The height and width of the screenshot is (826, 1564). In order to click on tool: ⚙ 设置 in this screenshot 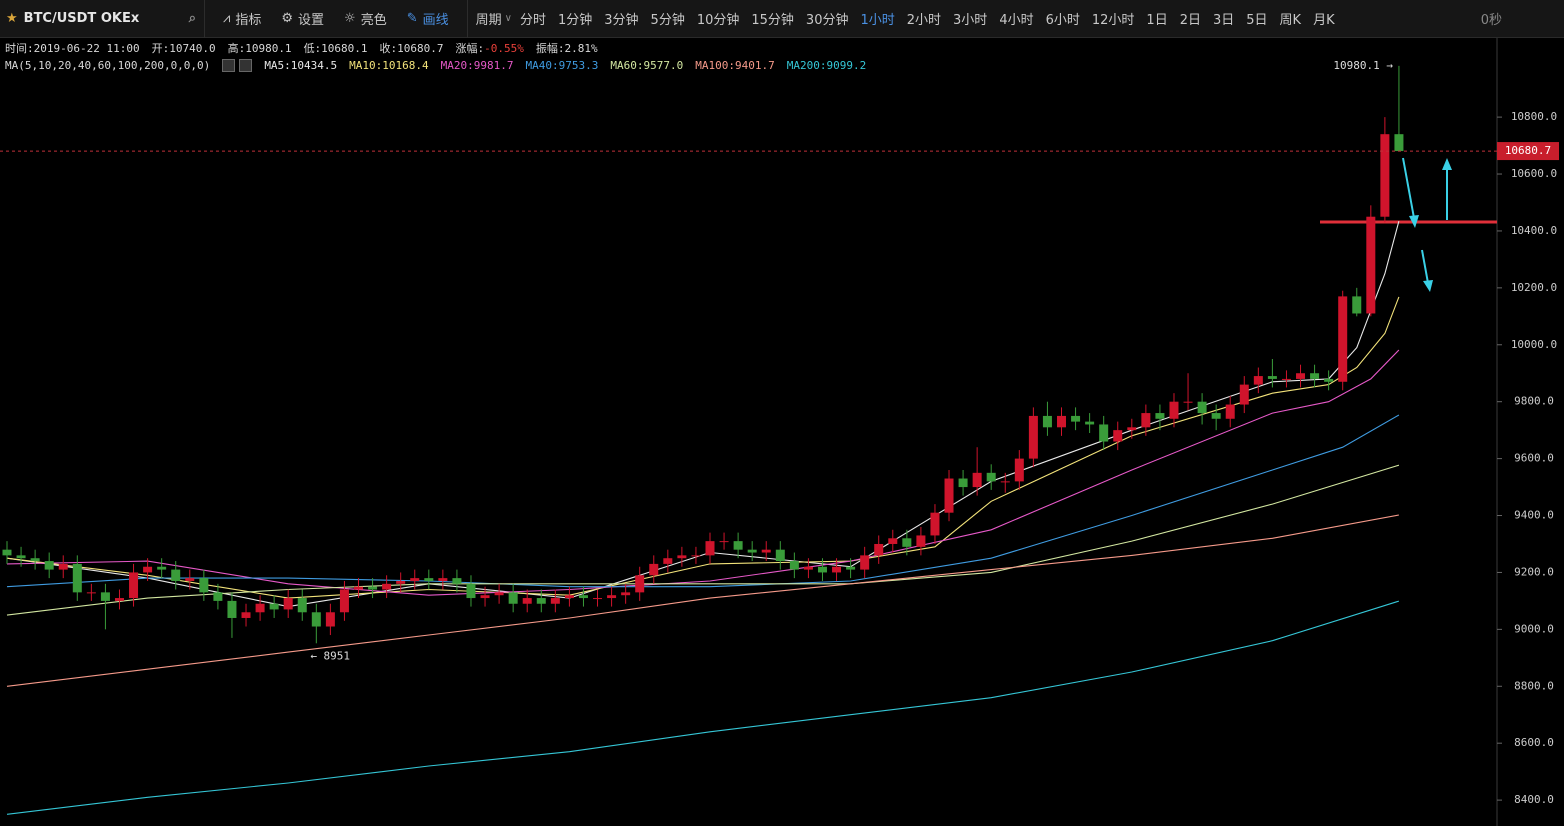, I will do `click(302, 18)`.